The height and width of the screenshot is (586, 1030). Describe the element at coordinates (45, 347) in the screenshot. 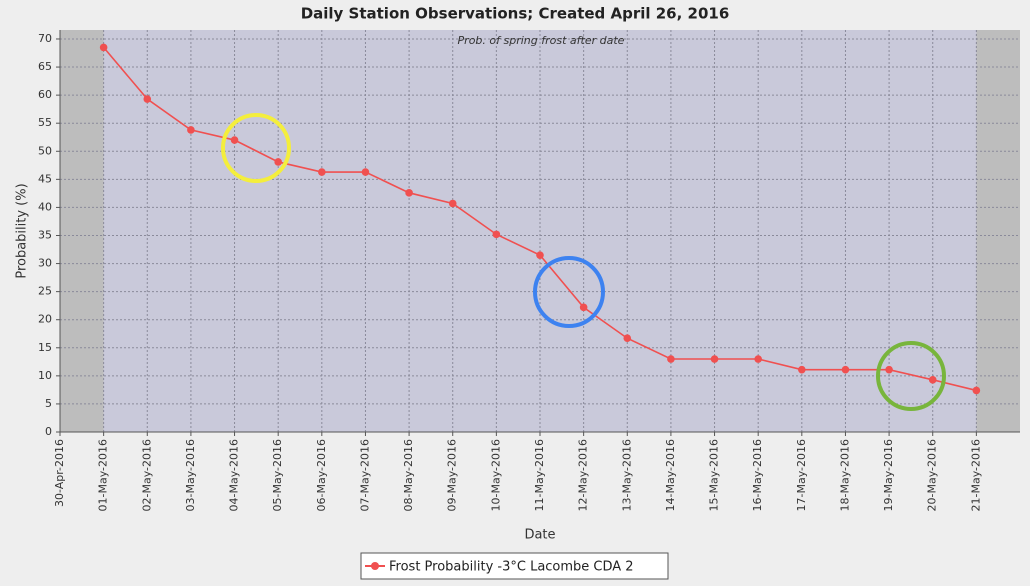

I see `y-tick-label: 15` at that location.